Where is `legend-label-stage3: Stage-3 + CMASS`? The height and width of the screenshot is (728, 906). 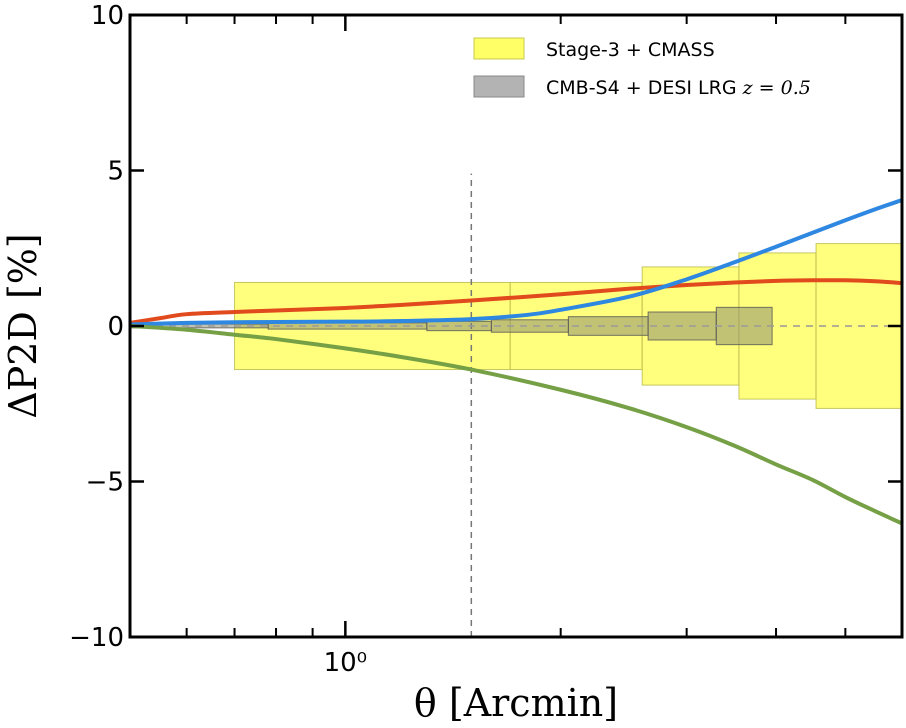
legend-label-stage3: Stage-3 + CMASS is located at coordinates (630, 50).